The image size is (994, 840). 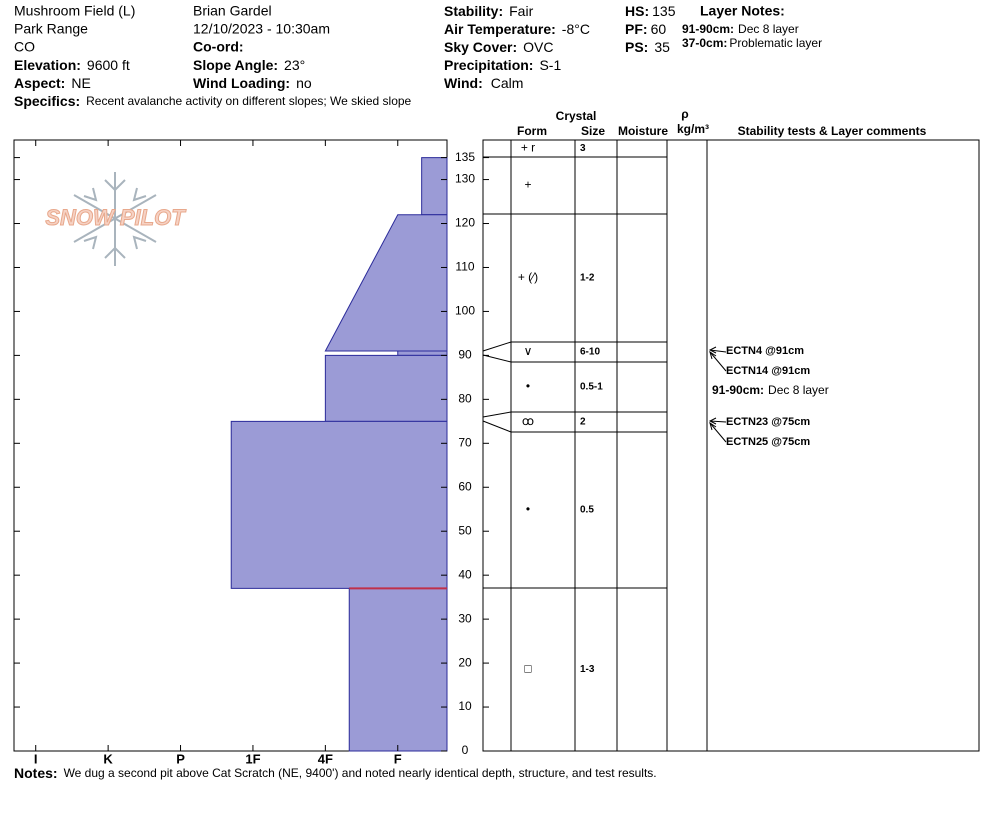 What do you see at coordinates (502, 65) in the screenshot?
I see `precipitation: Precipitation: S-1` at bounding box center [502, 65].